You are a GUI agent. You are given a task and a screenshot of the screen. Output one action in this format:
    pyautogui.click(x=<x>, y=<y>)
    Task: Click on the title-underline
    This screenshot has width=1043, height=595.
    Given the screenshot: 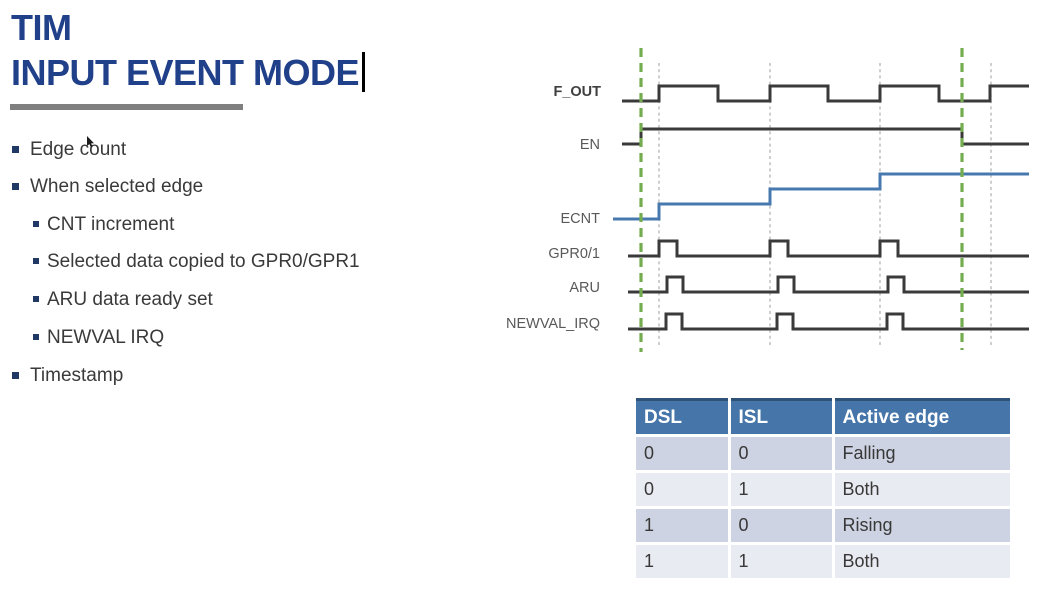 What is the action you would take?
    pyautogui.click(x=126, y=107)
    